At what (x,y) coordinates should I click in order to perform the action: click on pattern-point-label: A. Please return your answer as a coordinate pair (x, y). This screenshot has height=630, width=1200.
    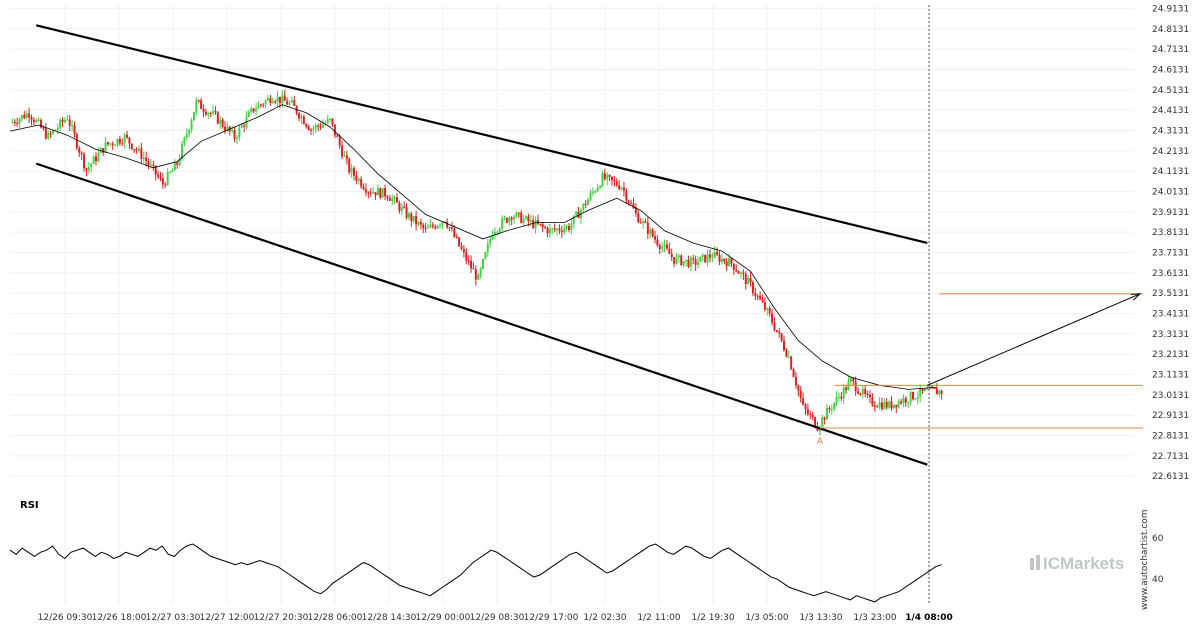
    Looking at the image, I should click on (820, 442).